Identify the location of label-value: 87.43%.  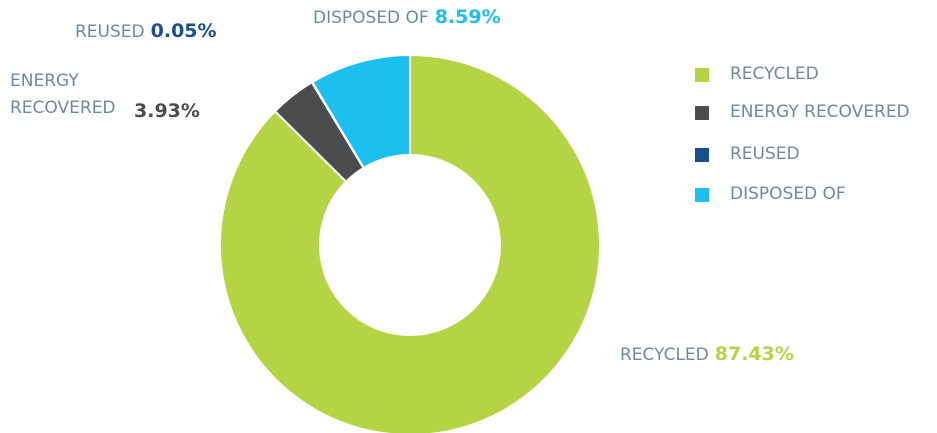
(754, 354).